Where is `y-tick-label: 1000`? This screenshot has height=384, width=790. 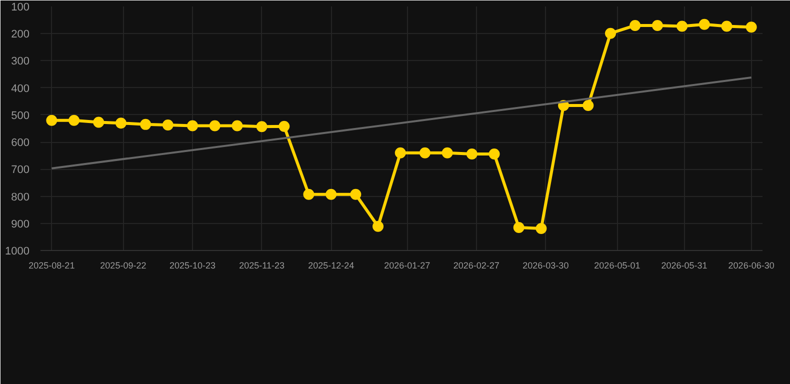 y-tick-label: 1000 is located at coordinates (17, 252).